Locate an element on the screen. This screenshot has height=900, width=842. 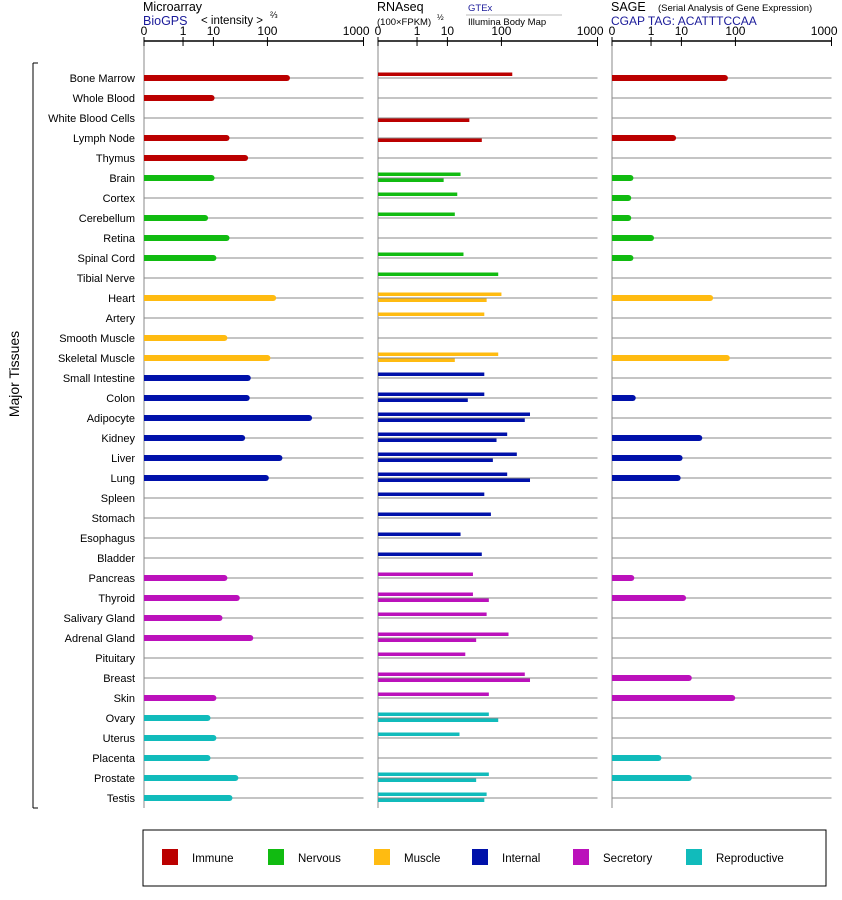
tissue-label: Lymph Node is located at coordinates (104, 139).